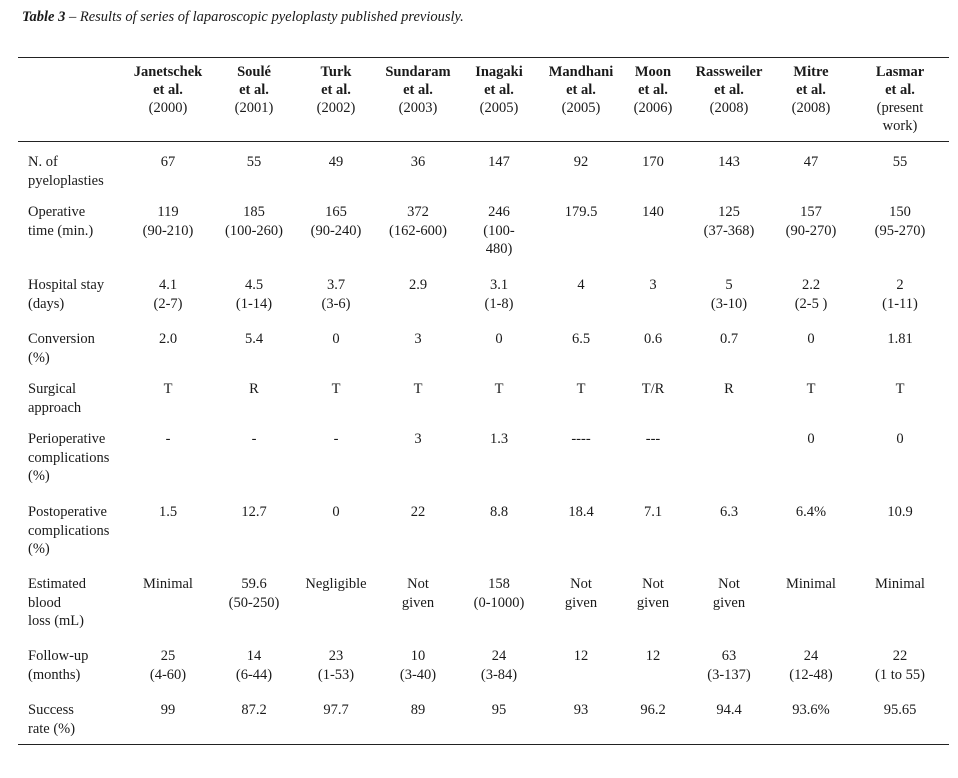  I want to click on table-cell: 6.3, so click(729, 512).